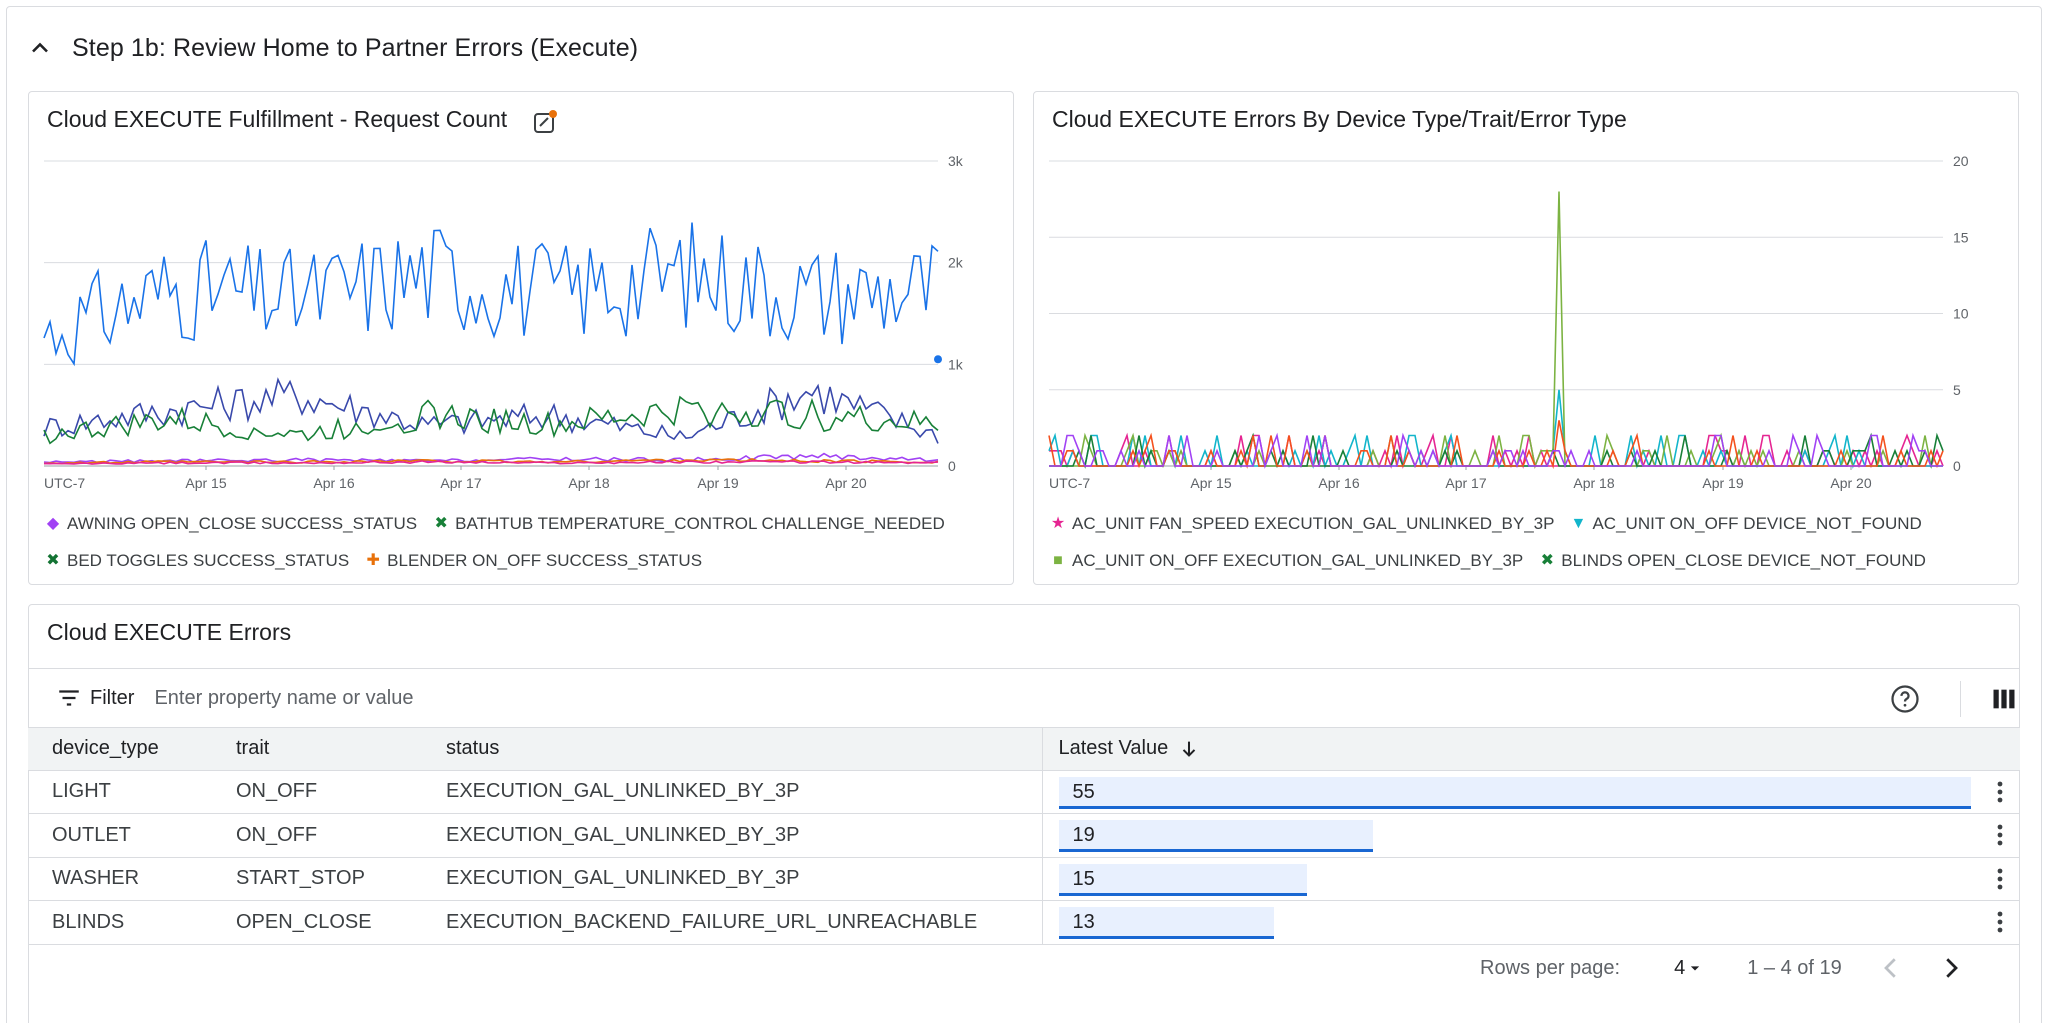 Image resolution: width=2048 pixels, height=1023 pixels. Describe the element at coordinates (1723, 968) in the screenshot. I see `pagination: Rows per page: 4 1 – 4 of 19` at that location.